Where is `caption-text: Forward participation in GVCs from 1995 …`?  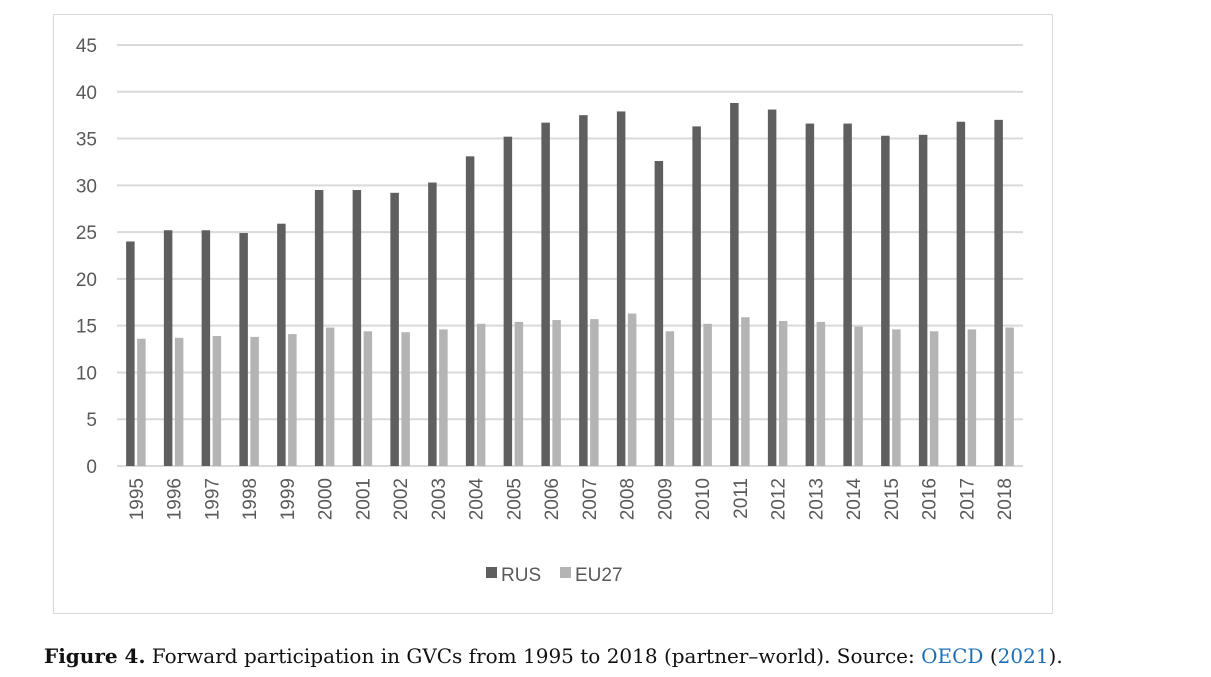 caption-text: Forward participation in GVCs from 1995 … is located at coordinates (533, 656).